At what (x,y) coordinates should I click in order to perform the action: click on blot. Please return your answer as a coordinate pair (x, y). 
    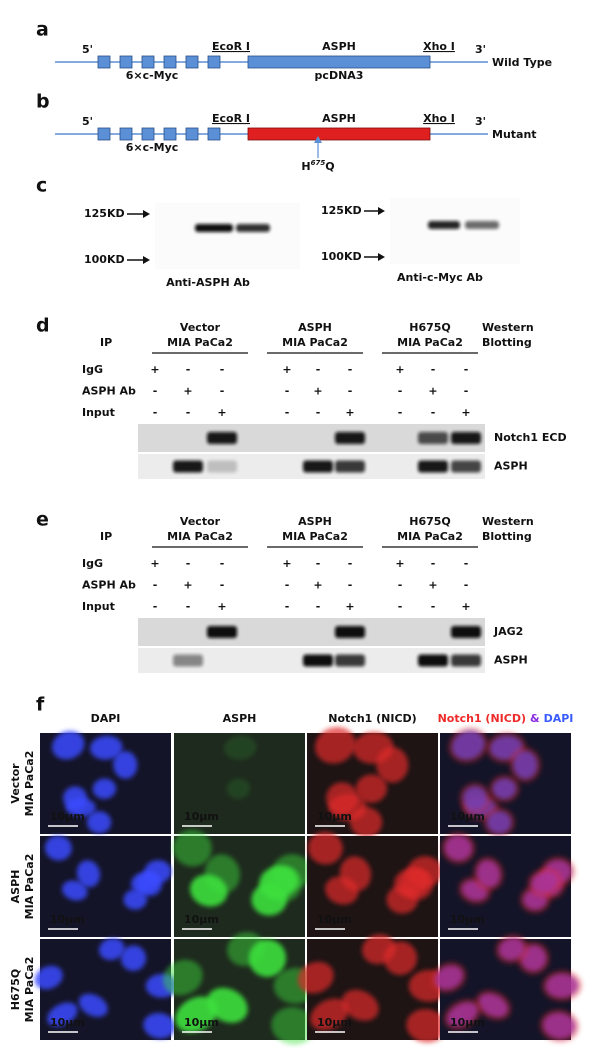
    Looking at the image, I should click on (227, 236).